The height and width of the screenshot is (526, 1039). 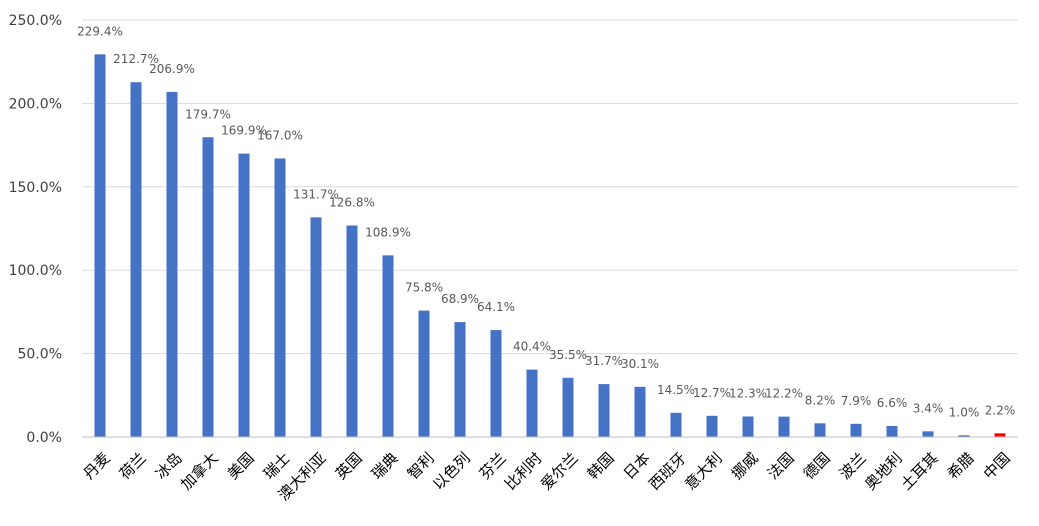 I want to click on data-label: 12.2%, so click(x=784, y=394).